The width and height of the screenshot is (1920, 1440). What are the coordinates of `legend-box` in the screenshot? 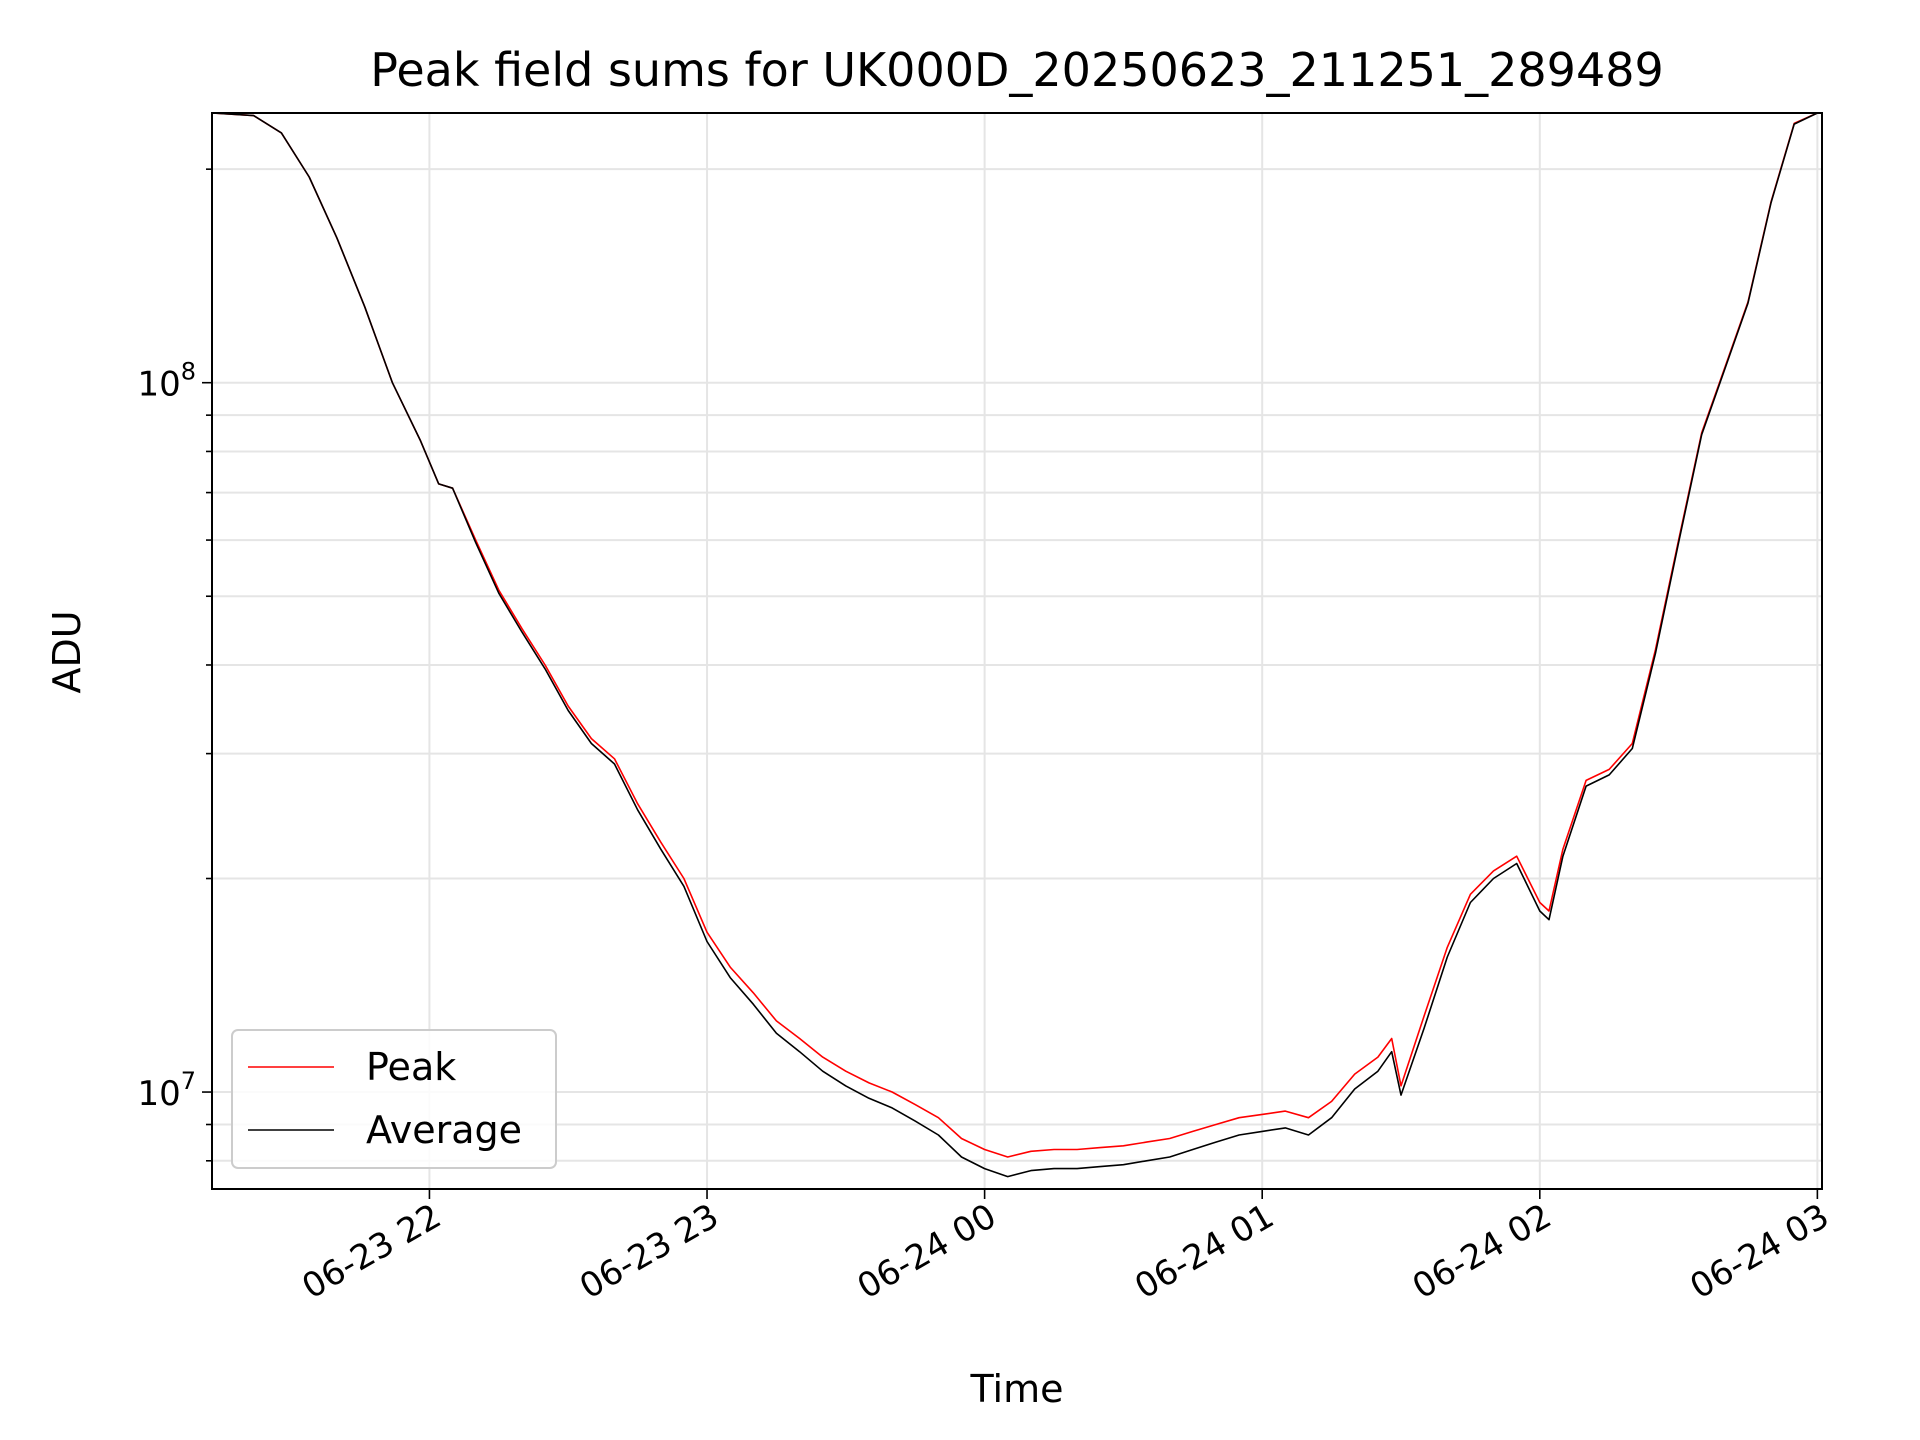 It's located at (394, 1099).